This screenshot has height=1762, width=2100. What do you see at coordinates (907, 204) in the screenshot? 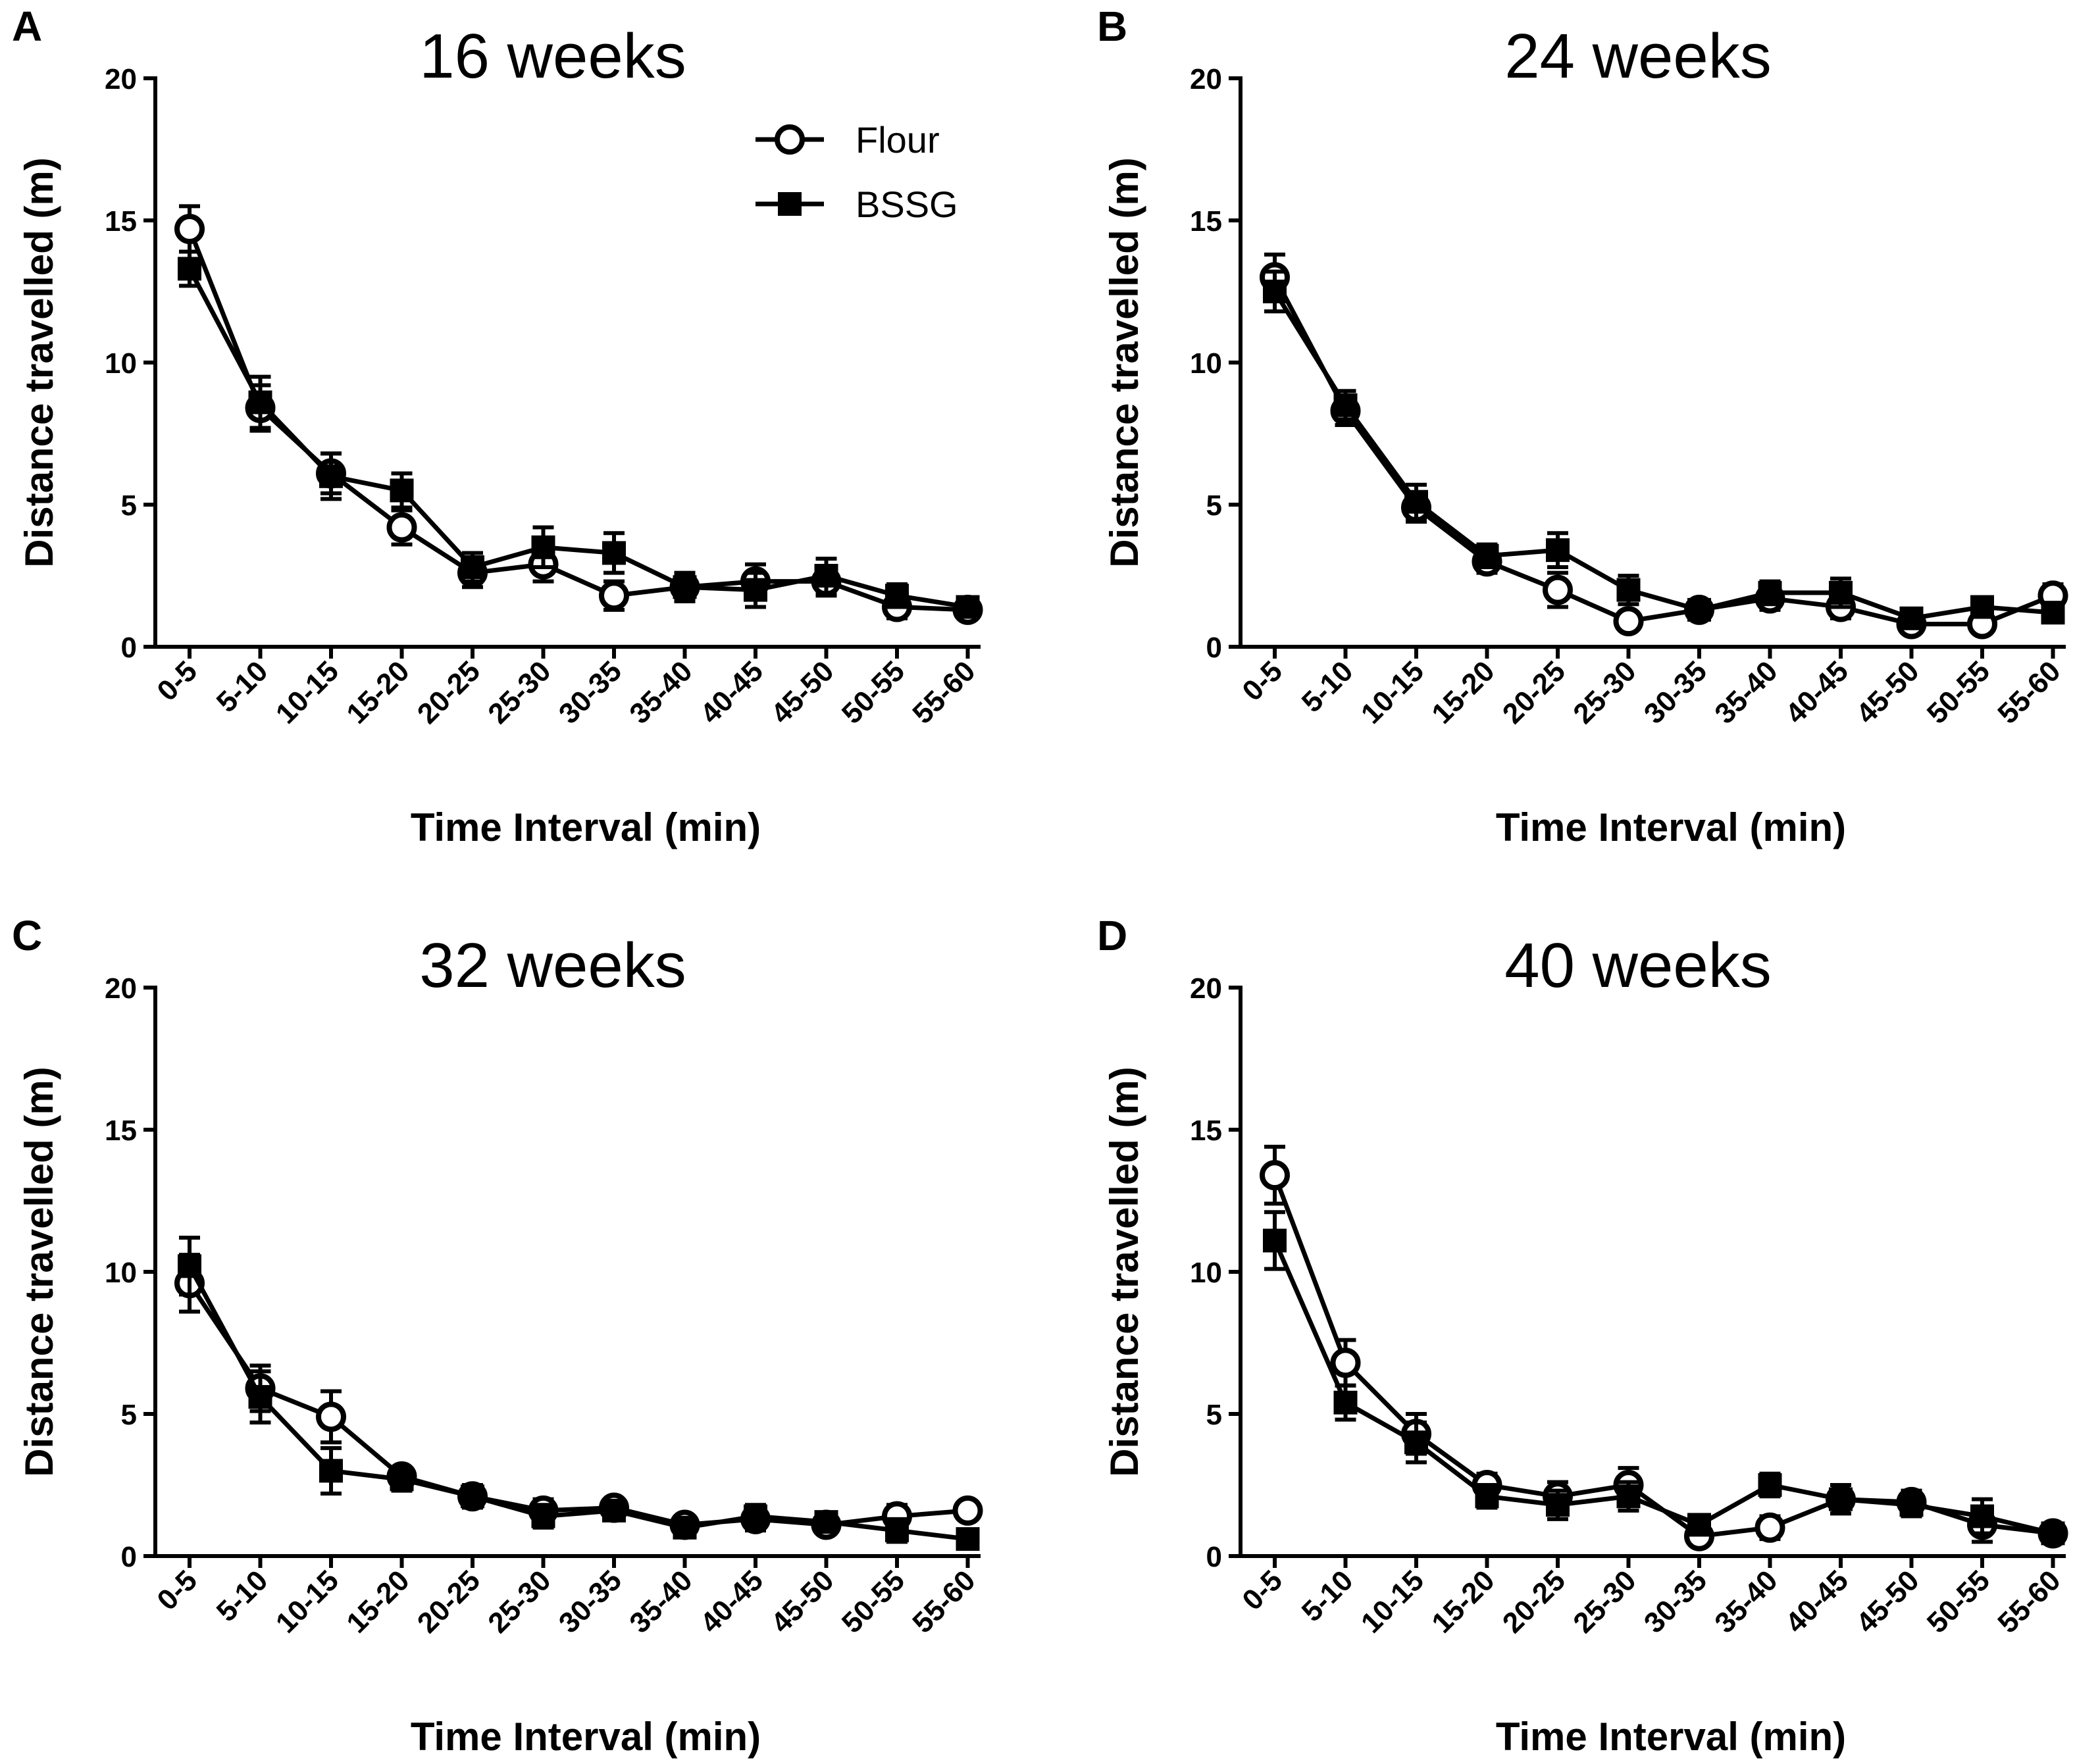
I see `legend-label: BSSG` at bounding box center [907, 204].